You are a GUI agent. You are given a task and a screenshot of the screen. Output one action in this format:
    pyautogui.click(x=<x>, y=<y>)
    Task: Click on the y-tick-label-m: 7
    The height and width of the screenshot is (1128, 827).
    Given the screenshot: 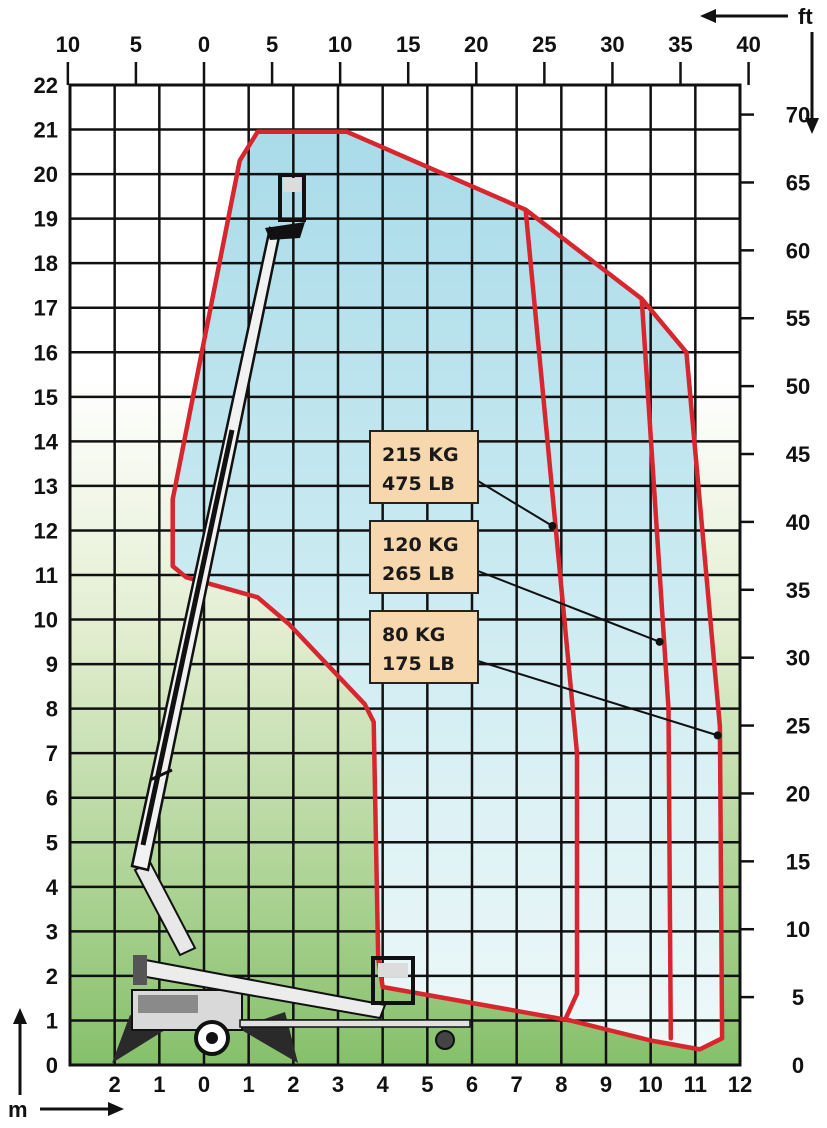 What is the action you would take?
    pyautogui.click(x=52, y=753)
    